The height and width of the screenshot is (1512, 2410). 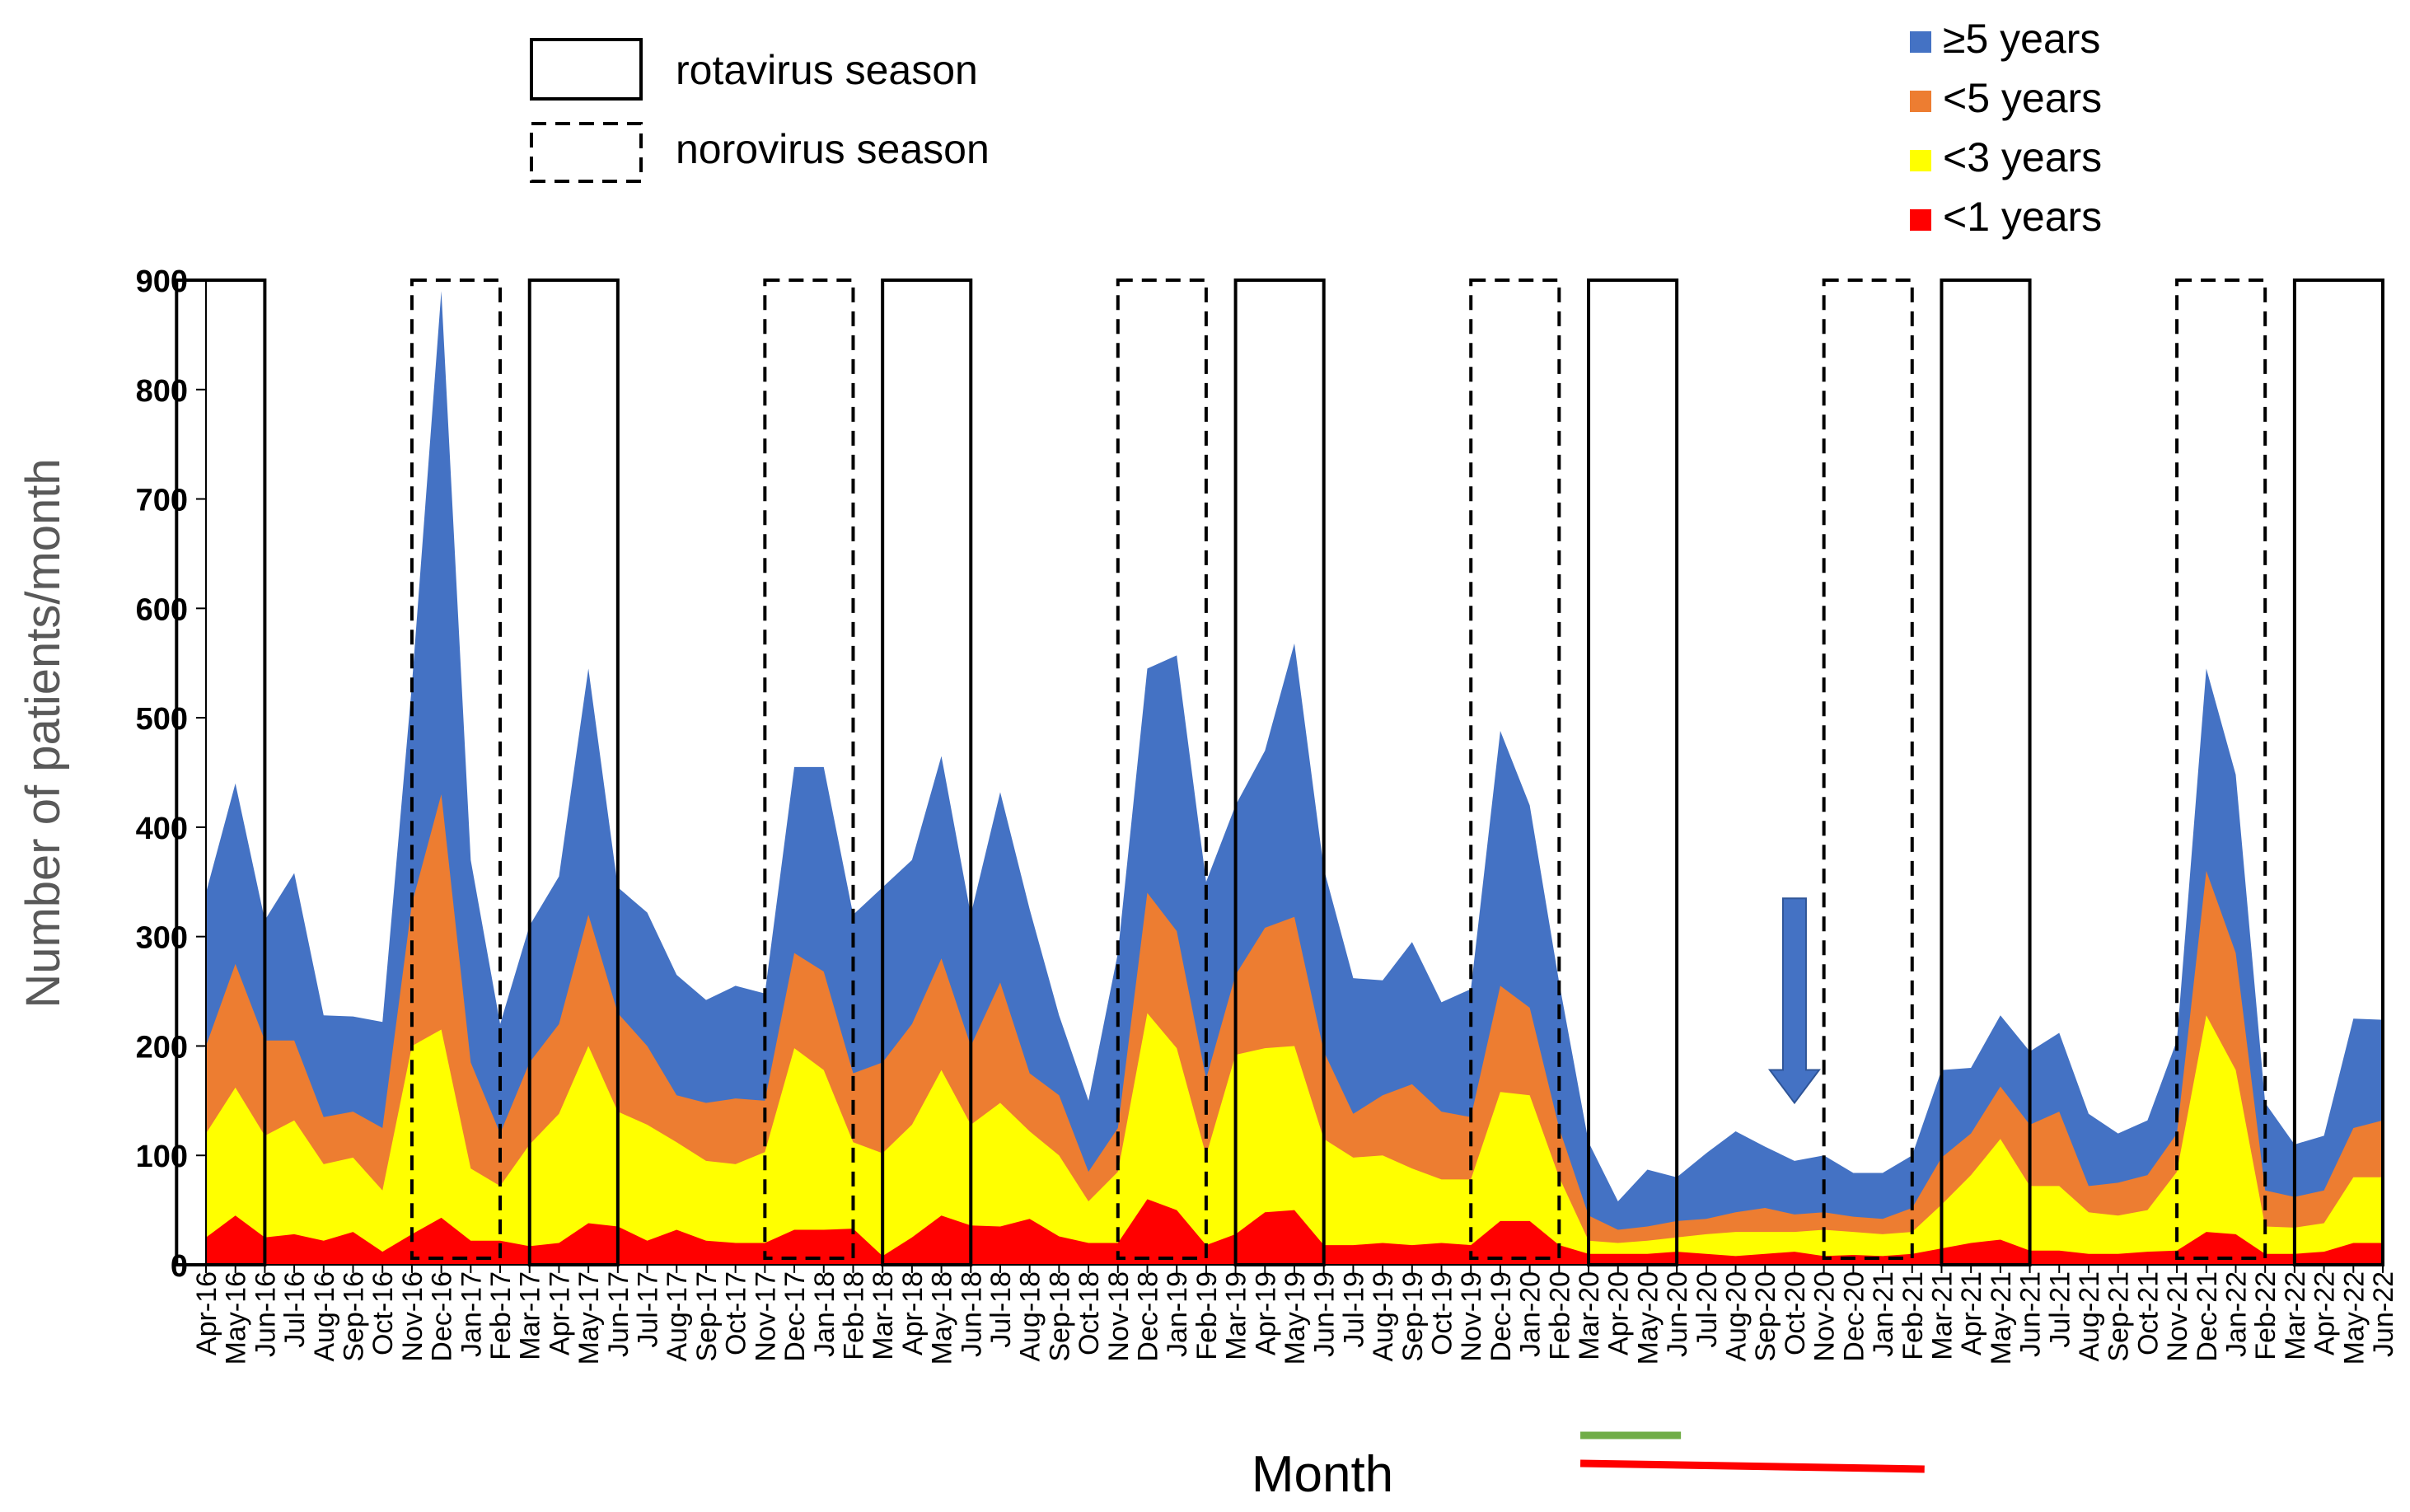 What do you see at coordinates (707, 1316) in the screenshot?
I see `x-tick-label: Sep-17` at bounding box center [707, 1316].